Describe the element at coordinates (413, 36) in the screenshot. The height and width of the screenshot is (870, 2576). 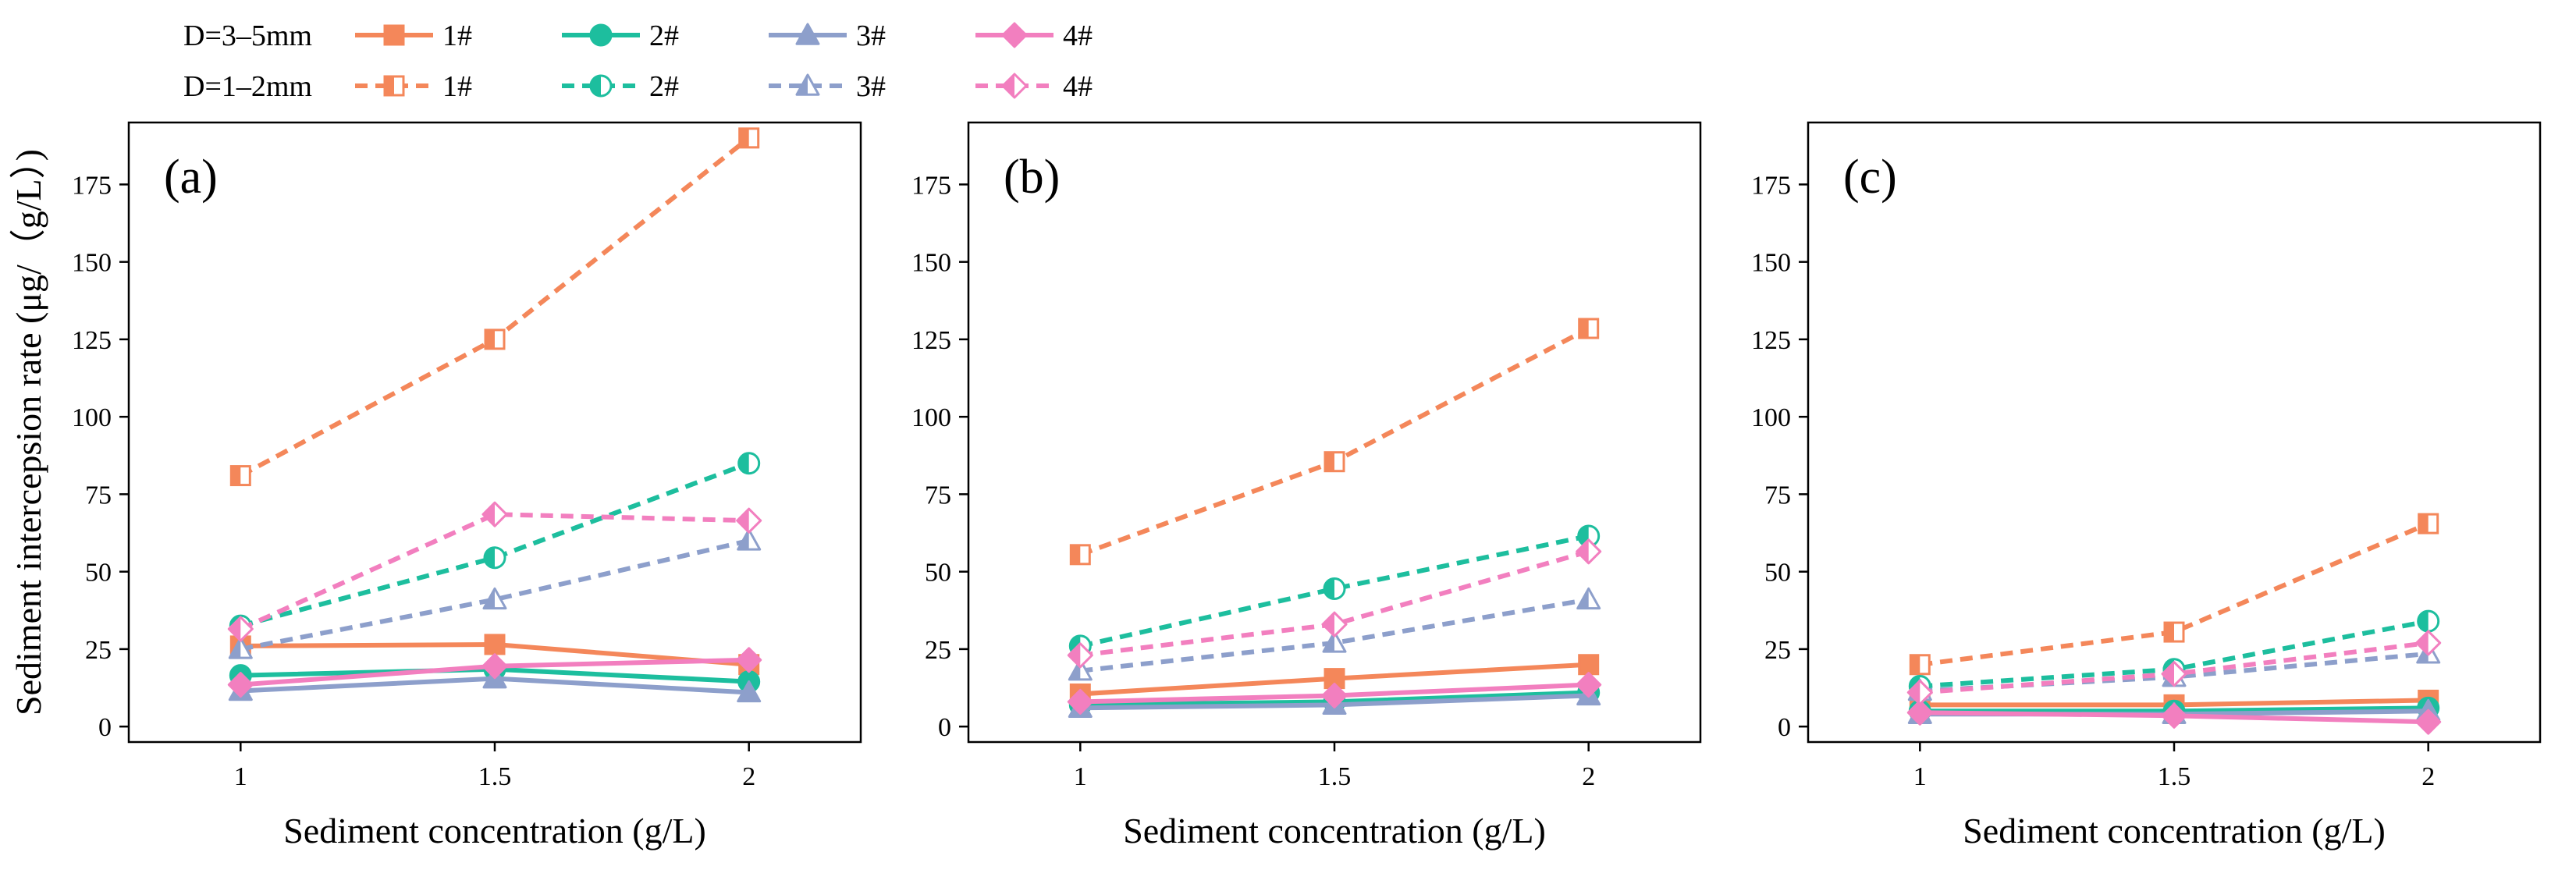
I see `legend-entry-0-0: 1#` at that location.